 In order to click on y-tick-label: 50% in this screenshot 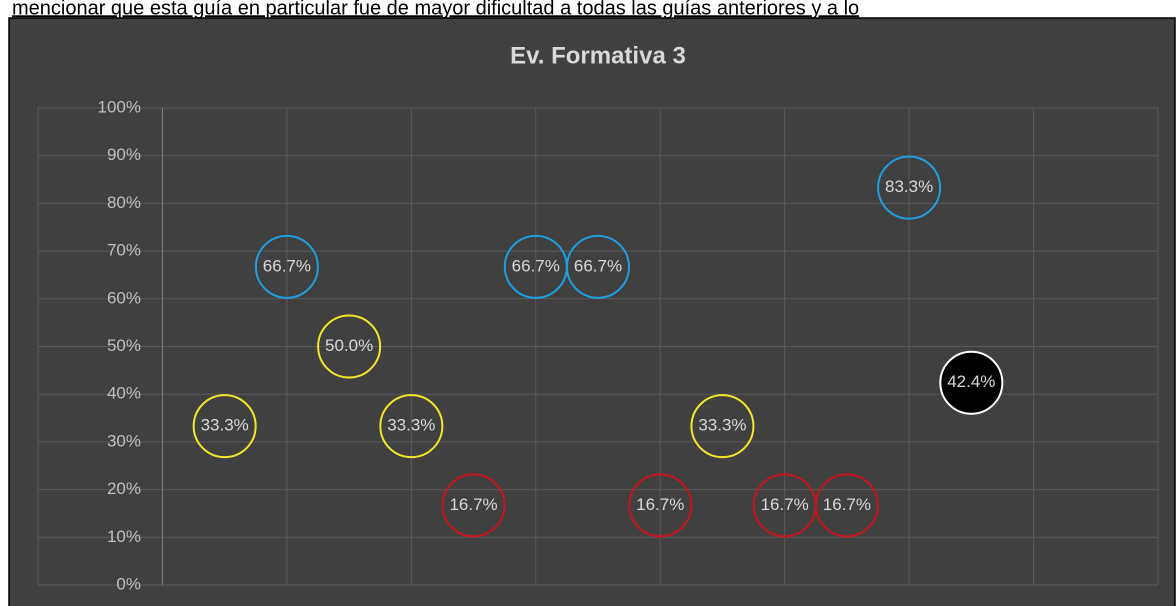, I will do `click(124, 345)`.